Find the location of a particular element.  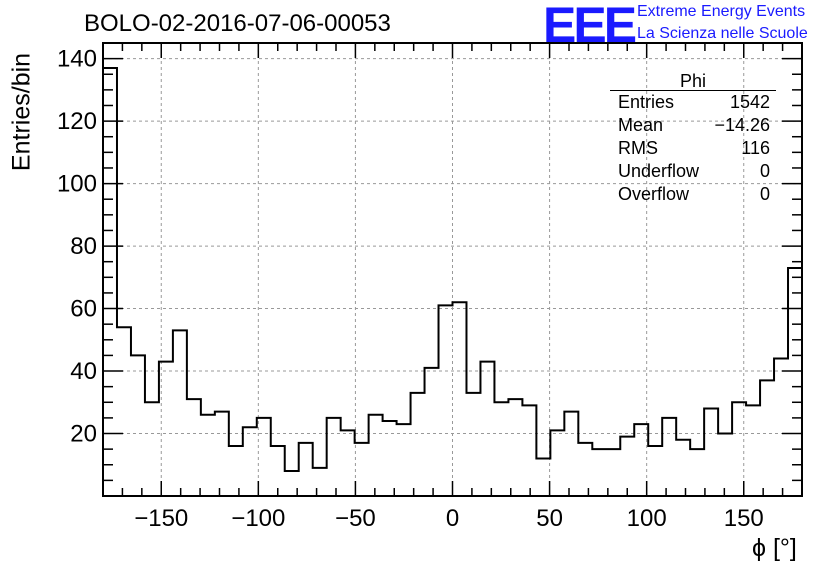

stats-value: 116 is located at coordinates (755, 148).